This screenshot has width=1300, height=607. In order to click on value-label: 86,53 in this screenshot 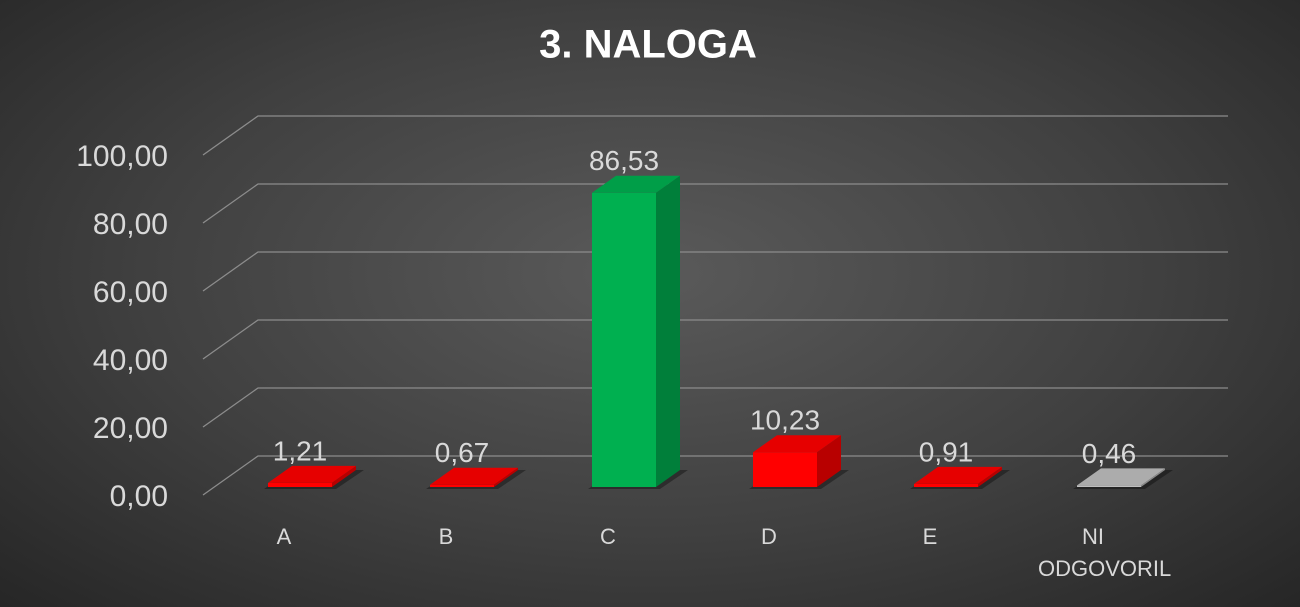, I will do `click(624, 160)`.